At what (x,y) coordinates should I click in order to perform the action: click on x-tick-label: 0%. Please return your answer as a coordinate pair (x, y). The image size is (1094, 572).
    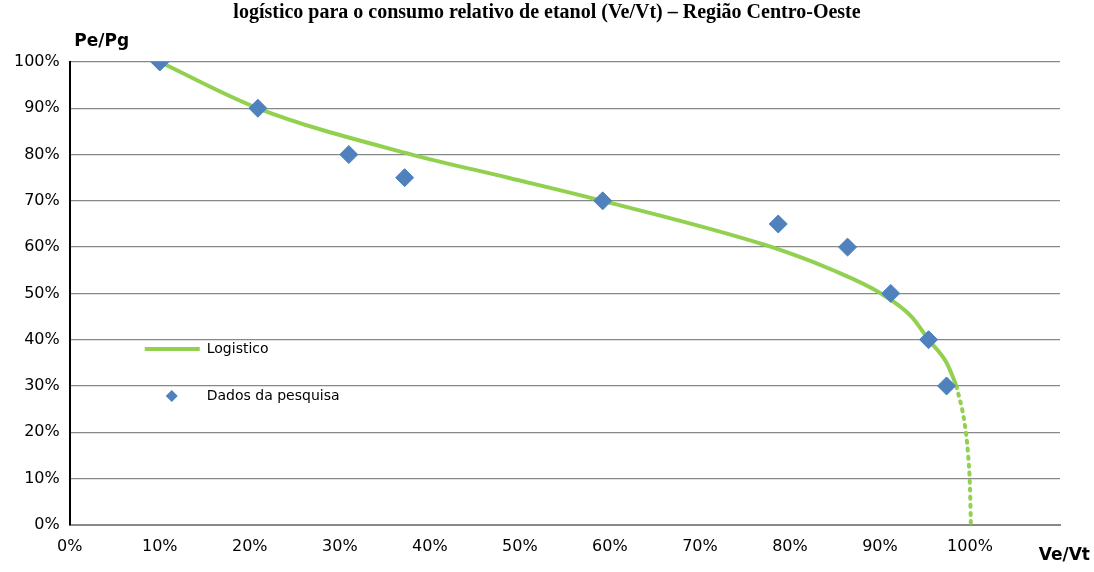
    Looking at the image, I should click on (70, 545).